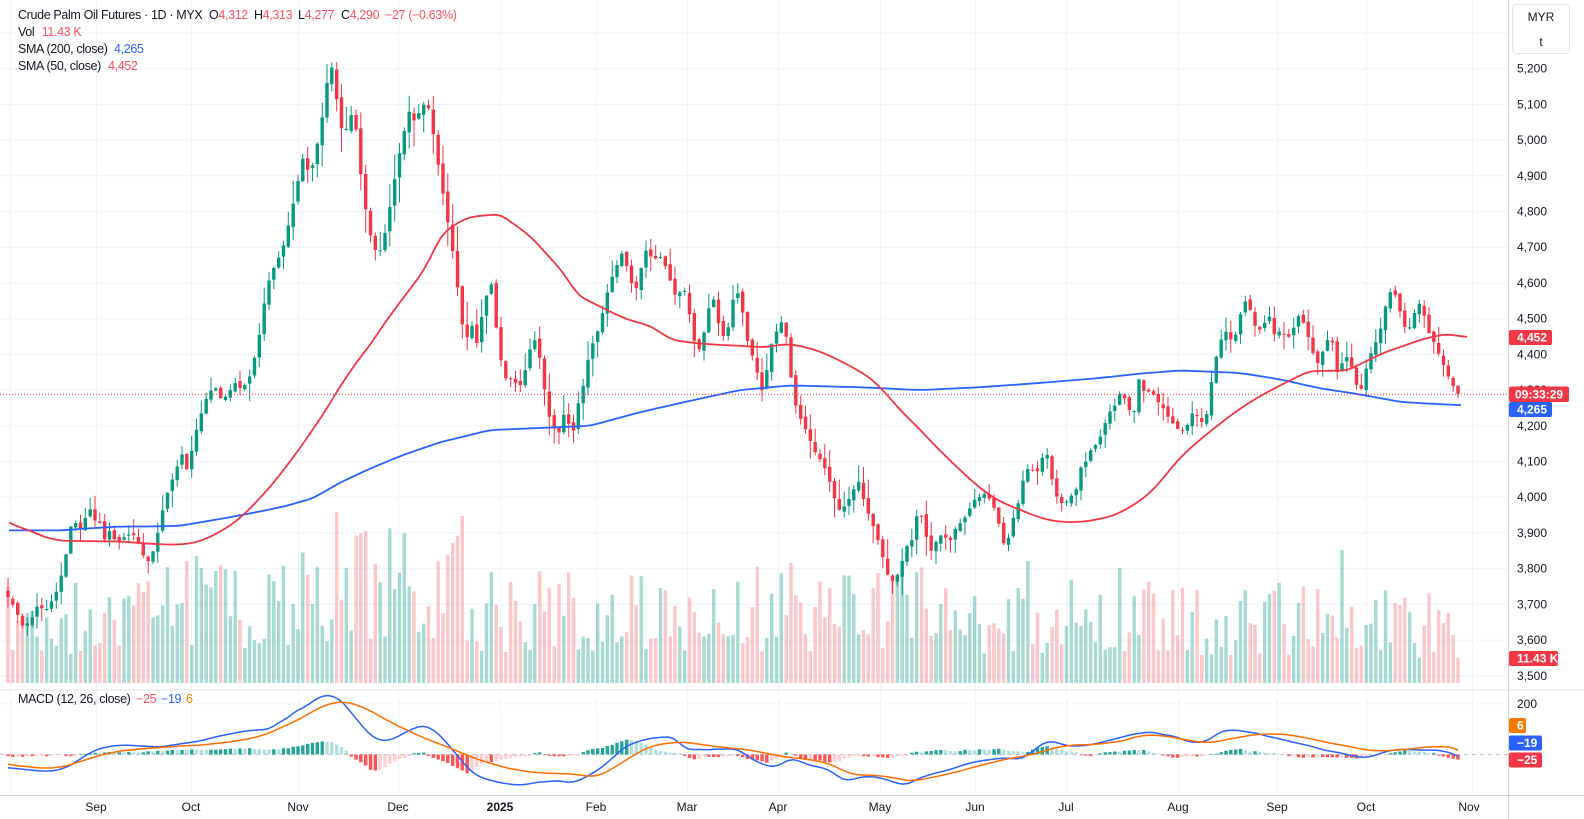 The width and height of the screenshot is (1584, 819). Describe the element at coordinates (1532, 176) in the screenshot. I see `svg-text: 4,900` at that location.